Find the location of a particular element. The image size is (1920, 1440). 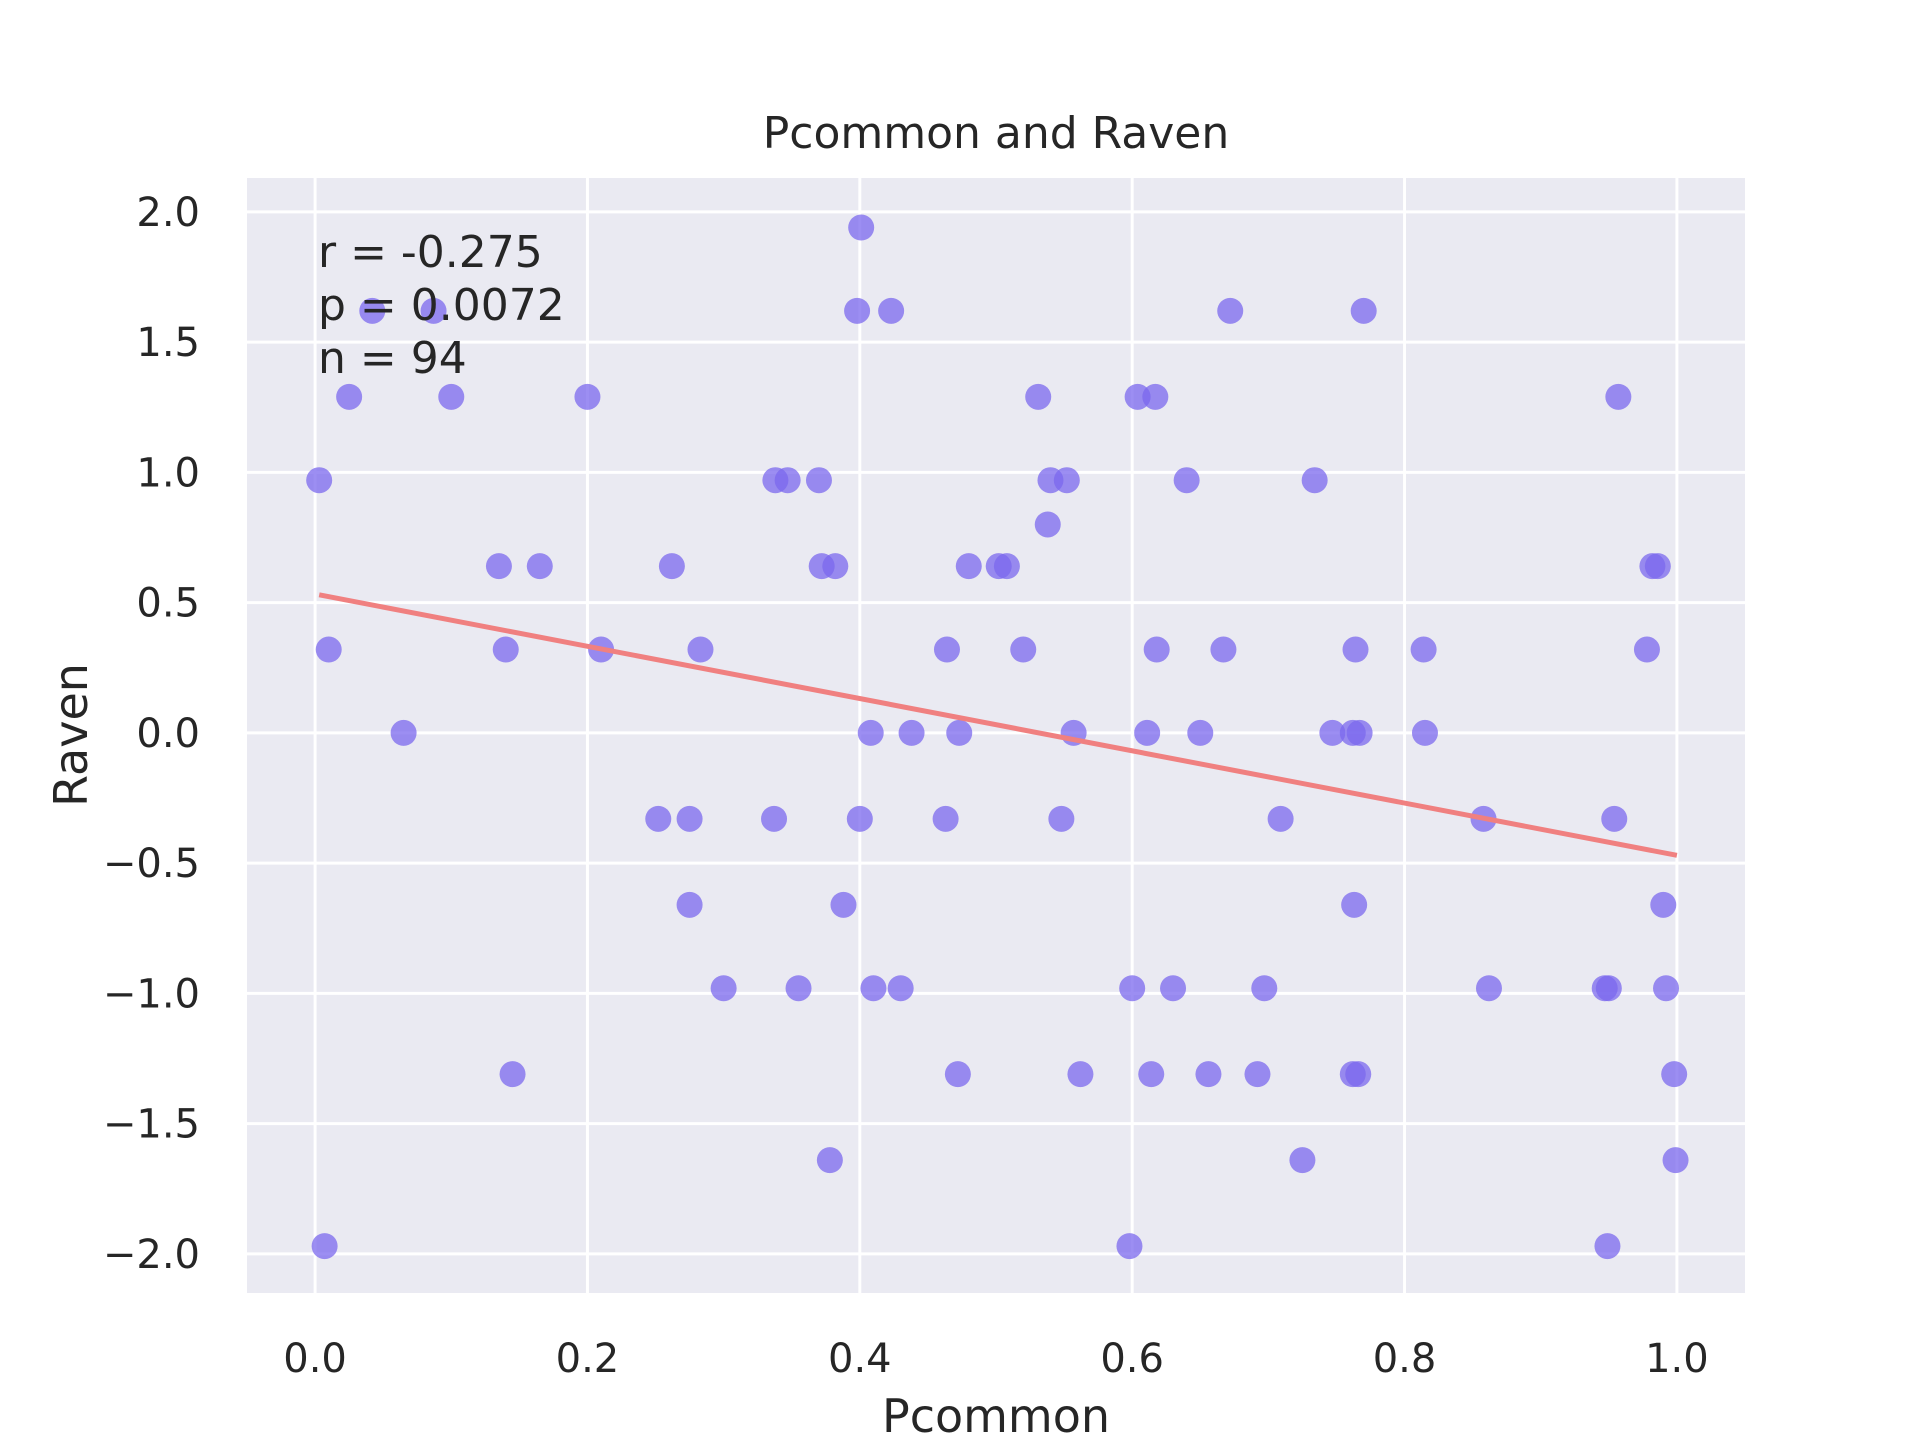

y-tick-label: 0.5 is located at coordinates (168, 604).